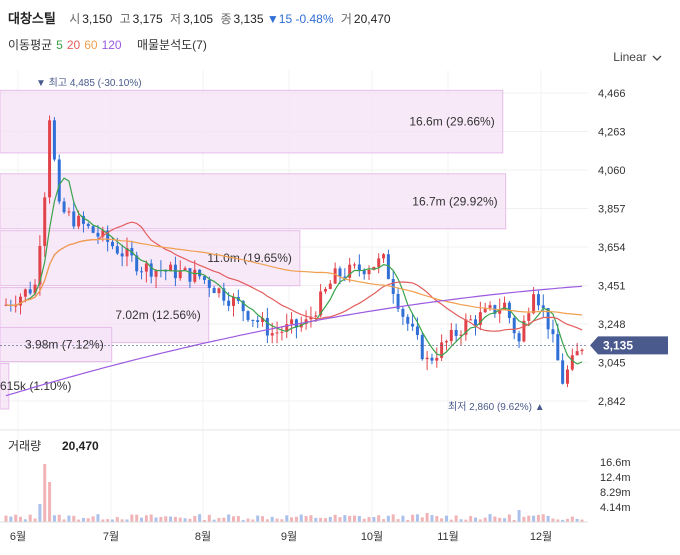 This screenshot has width=680, height=555. Describe the element at coordinates (32, 18) in the screenshot. I see `stock-name: 대창스틸` at that location.